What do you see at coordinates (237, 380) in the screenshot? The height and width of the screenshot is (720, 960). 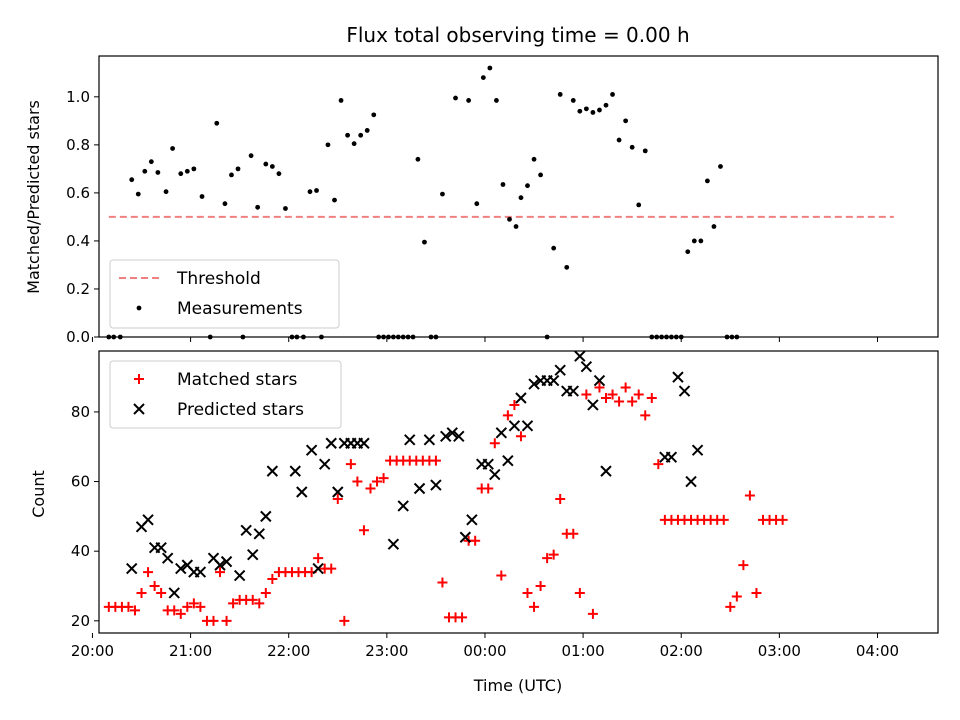 I see `legend-label: Matched stars` at bounding box center [237, 380].